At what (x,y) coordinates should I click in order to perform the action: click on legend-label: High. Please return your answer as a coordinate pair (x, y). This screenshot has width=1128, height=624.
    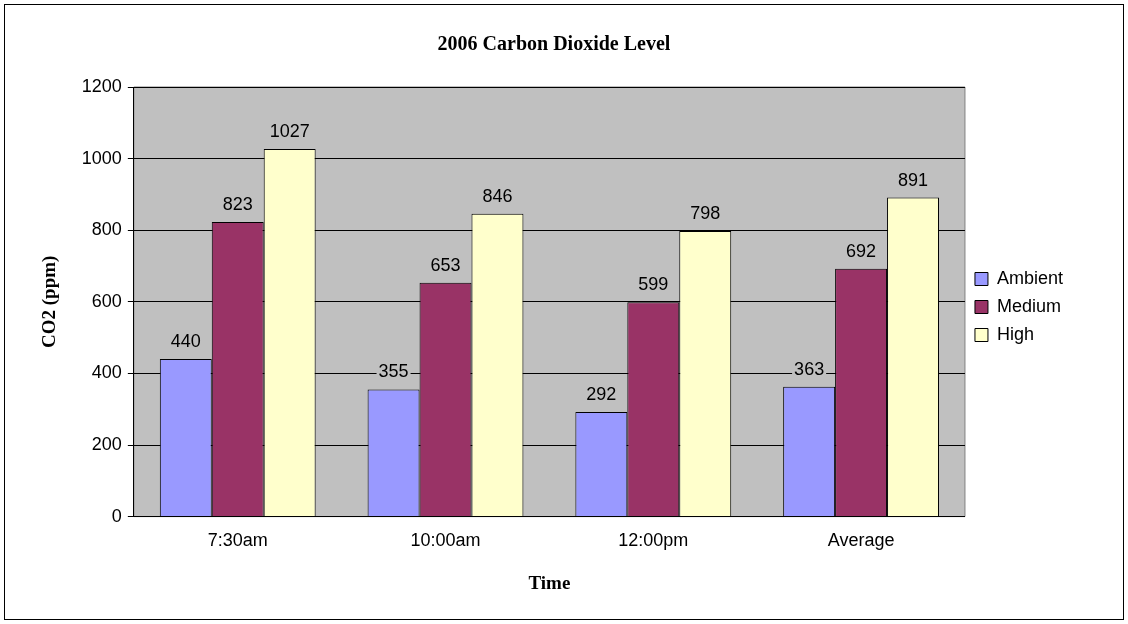
    Looking at the image, I should click on (1015, 333).